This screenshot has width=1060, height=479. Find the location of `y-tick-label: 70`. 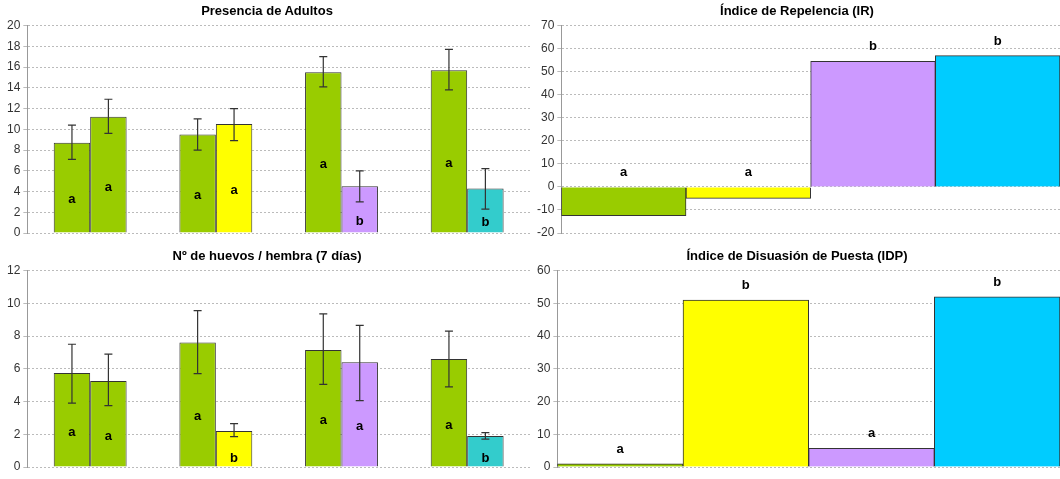

y-tick-label: 70 is located at coordinates (547, 24).